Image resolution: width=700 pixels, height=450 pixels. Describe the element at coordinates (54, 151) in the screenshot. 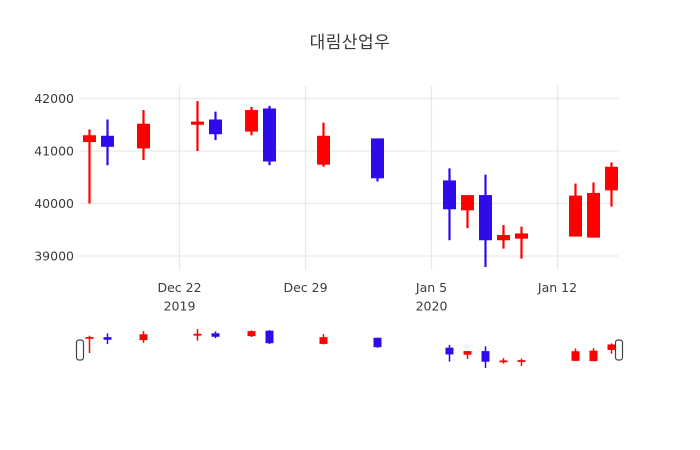

I see `y-tick-label: 41000` at that location.